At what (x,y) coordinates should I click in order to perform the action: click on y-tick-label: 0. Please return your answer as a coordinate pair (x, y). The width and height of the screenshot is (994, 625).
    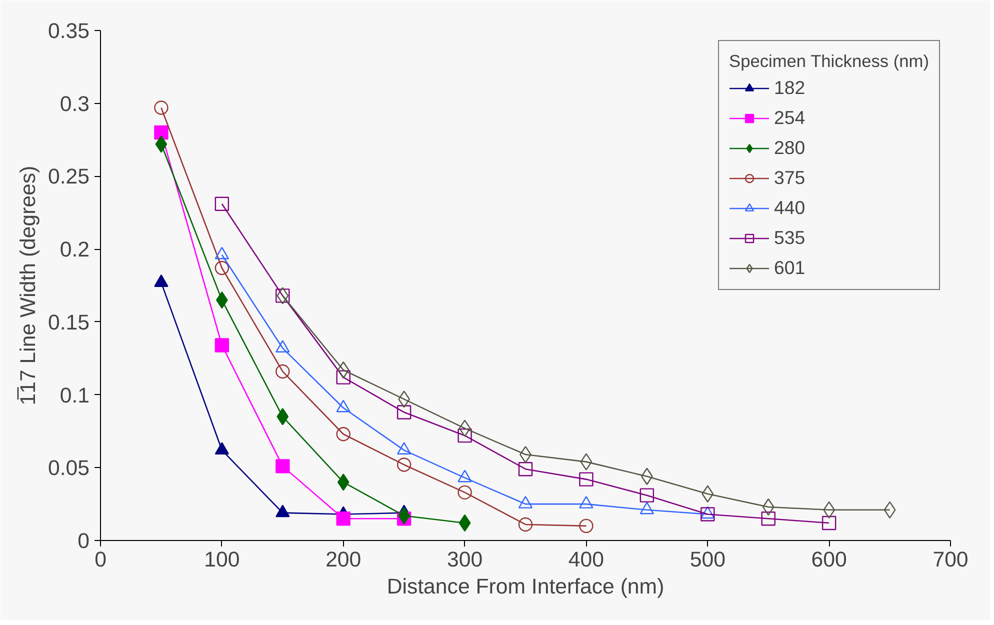
    Looking at the image, I should click on (84, 541).